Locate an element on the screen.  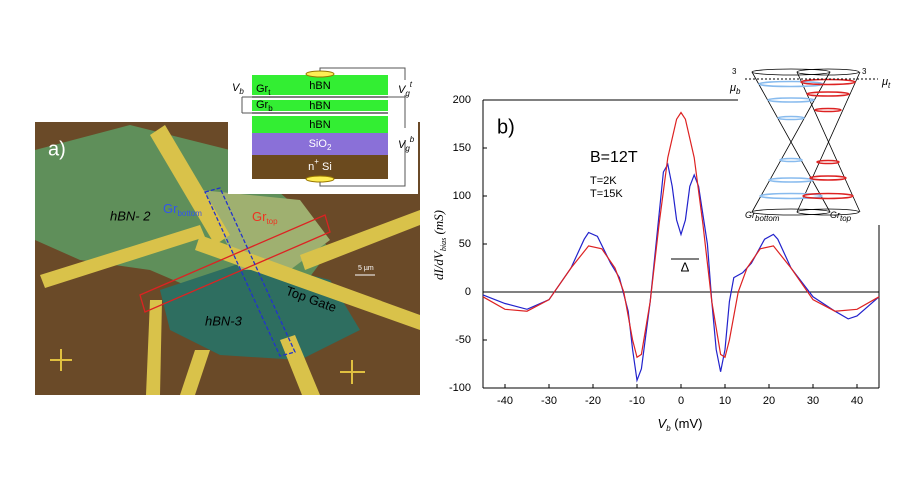
text-sub: 2 is located at coordinates (329, 147).